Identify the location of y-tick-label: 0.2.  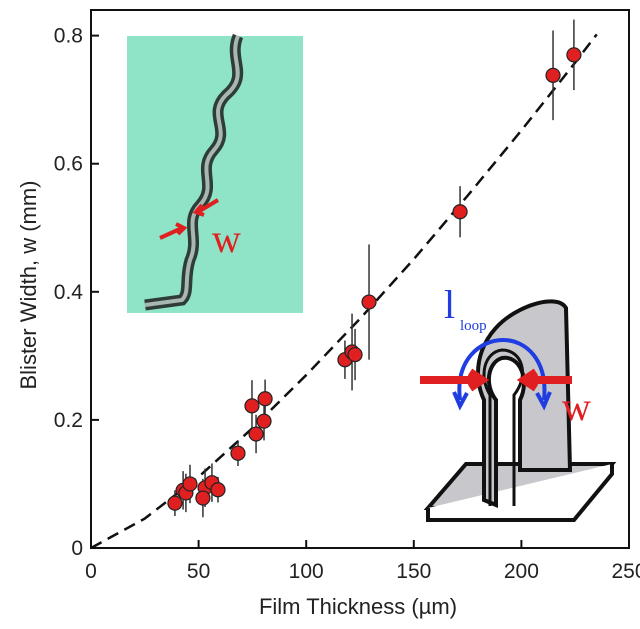
(68, 420).